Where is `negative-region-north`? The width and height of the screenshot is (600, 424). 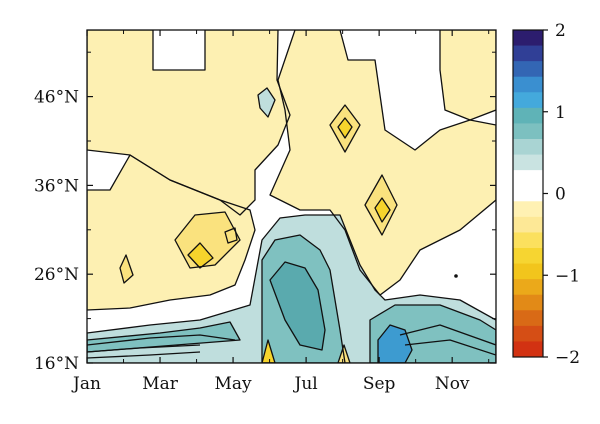 negative-region-north is located at coordinates (188, 122).